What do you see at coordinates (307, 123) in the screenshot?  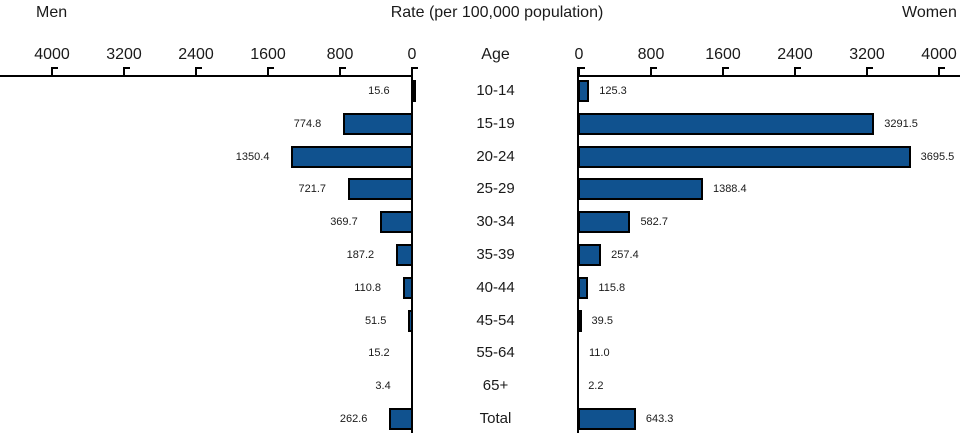 I see `men-value-label: 774.8` at bounding box center [307, 123].